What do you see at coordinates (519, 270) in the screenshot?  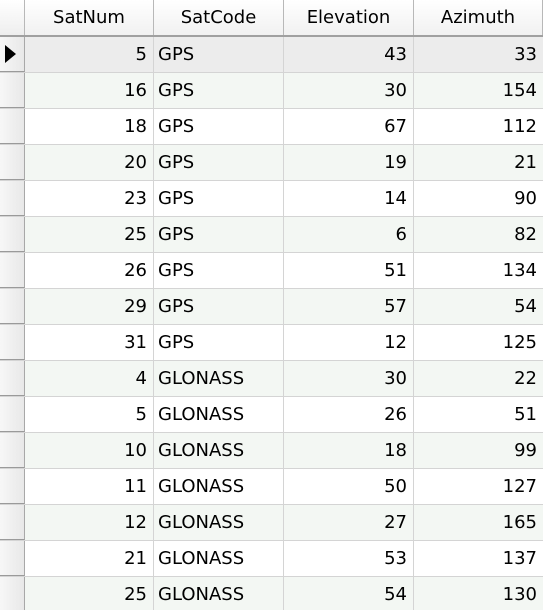 I see `cell-azimuth: 134` at bounding box center [519, 270].